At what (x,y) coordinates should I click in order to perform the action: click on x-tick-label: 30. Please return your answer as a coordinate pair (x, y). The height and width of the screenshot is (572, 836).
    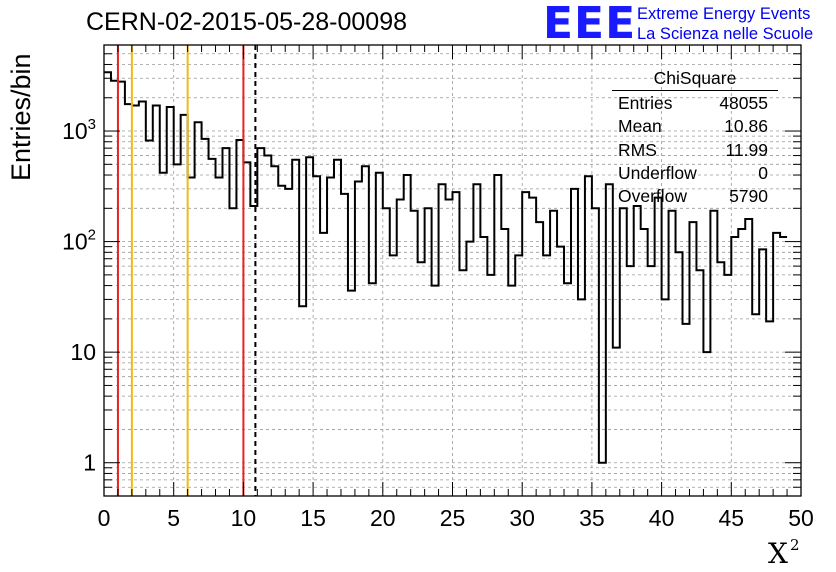
    Looking at the image, I should click on (522, 518).